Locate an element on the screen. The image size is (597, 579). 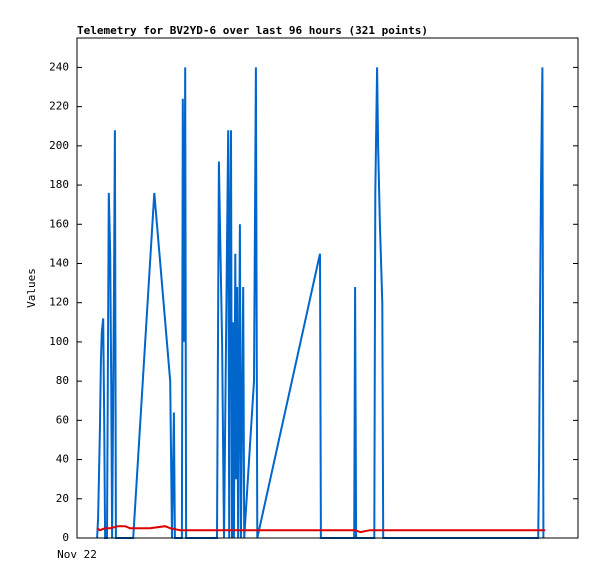
y-tick-label: 100 is located at coordinates (59, 341).